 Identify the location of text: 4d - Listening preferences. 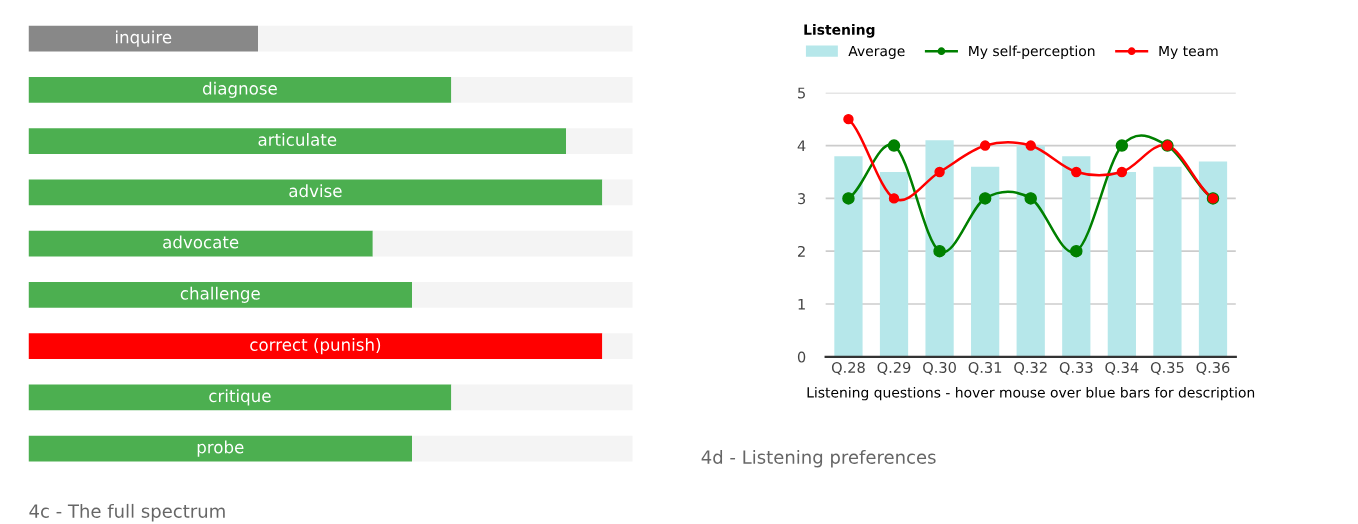
(818, 458).